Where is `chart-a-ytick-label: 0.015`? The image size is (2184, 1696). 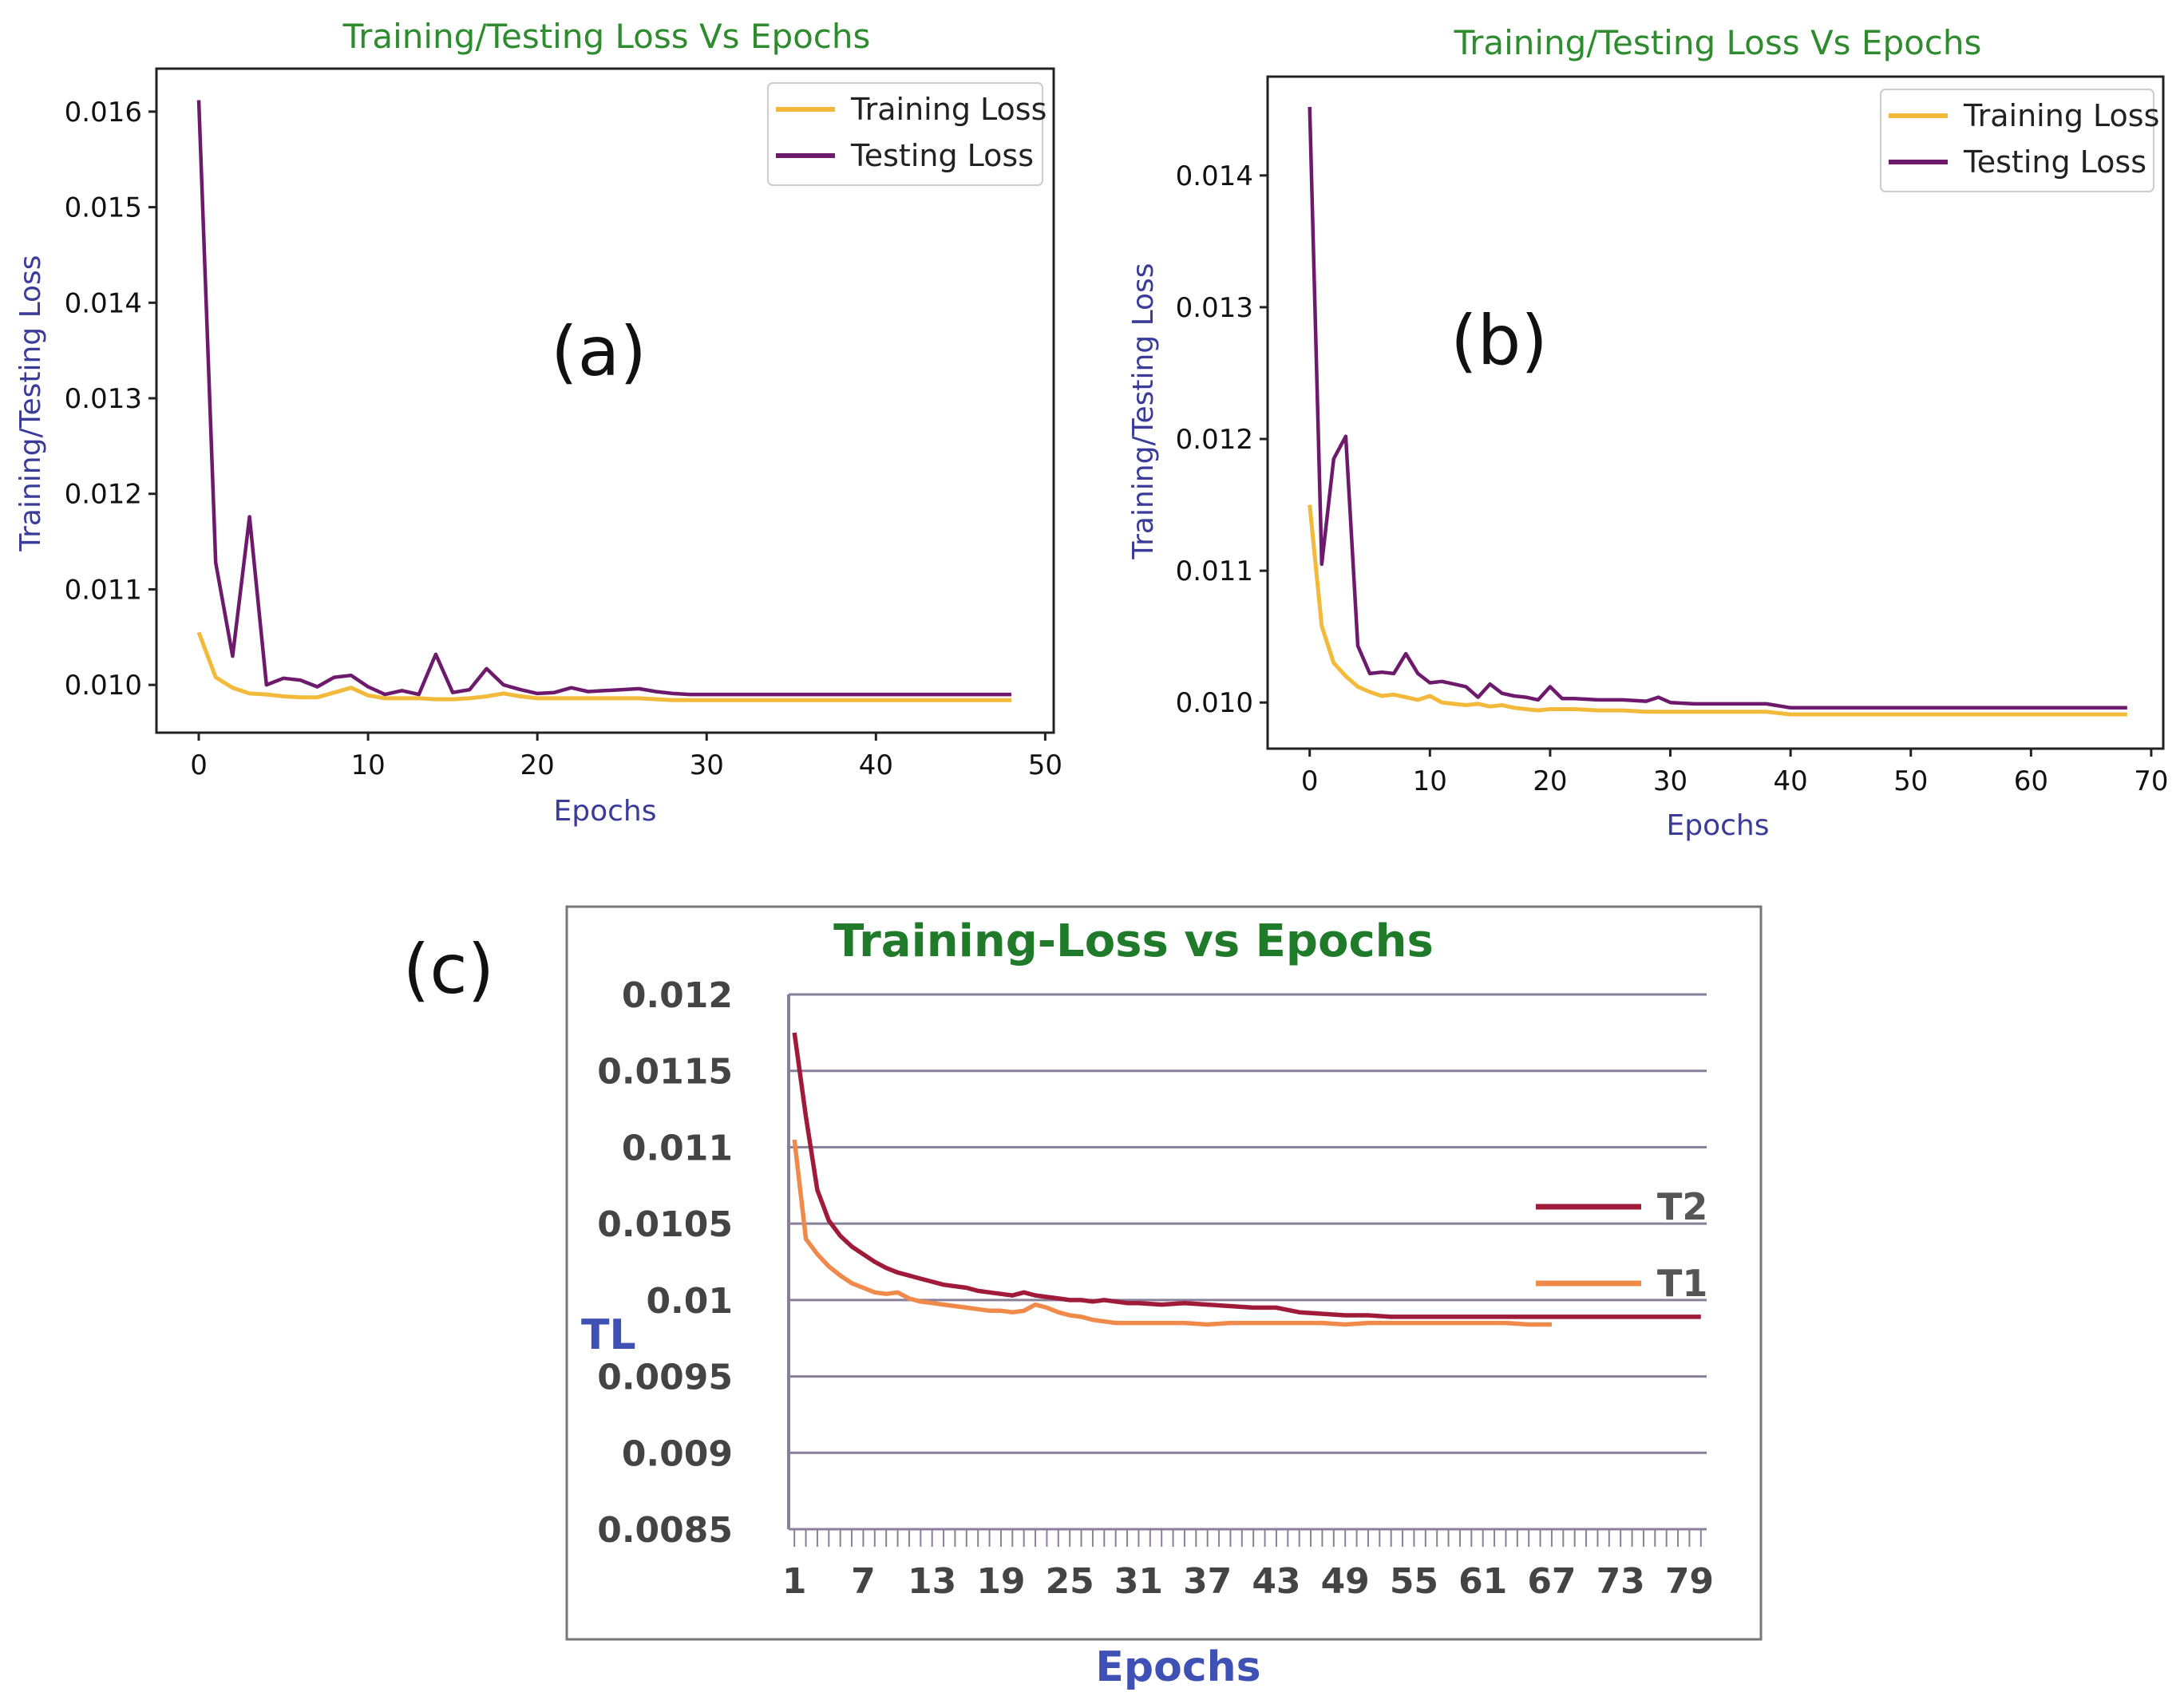
chart-a-ytick-label: 0.015 is located at coordinates (104, 208).